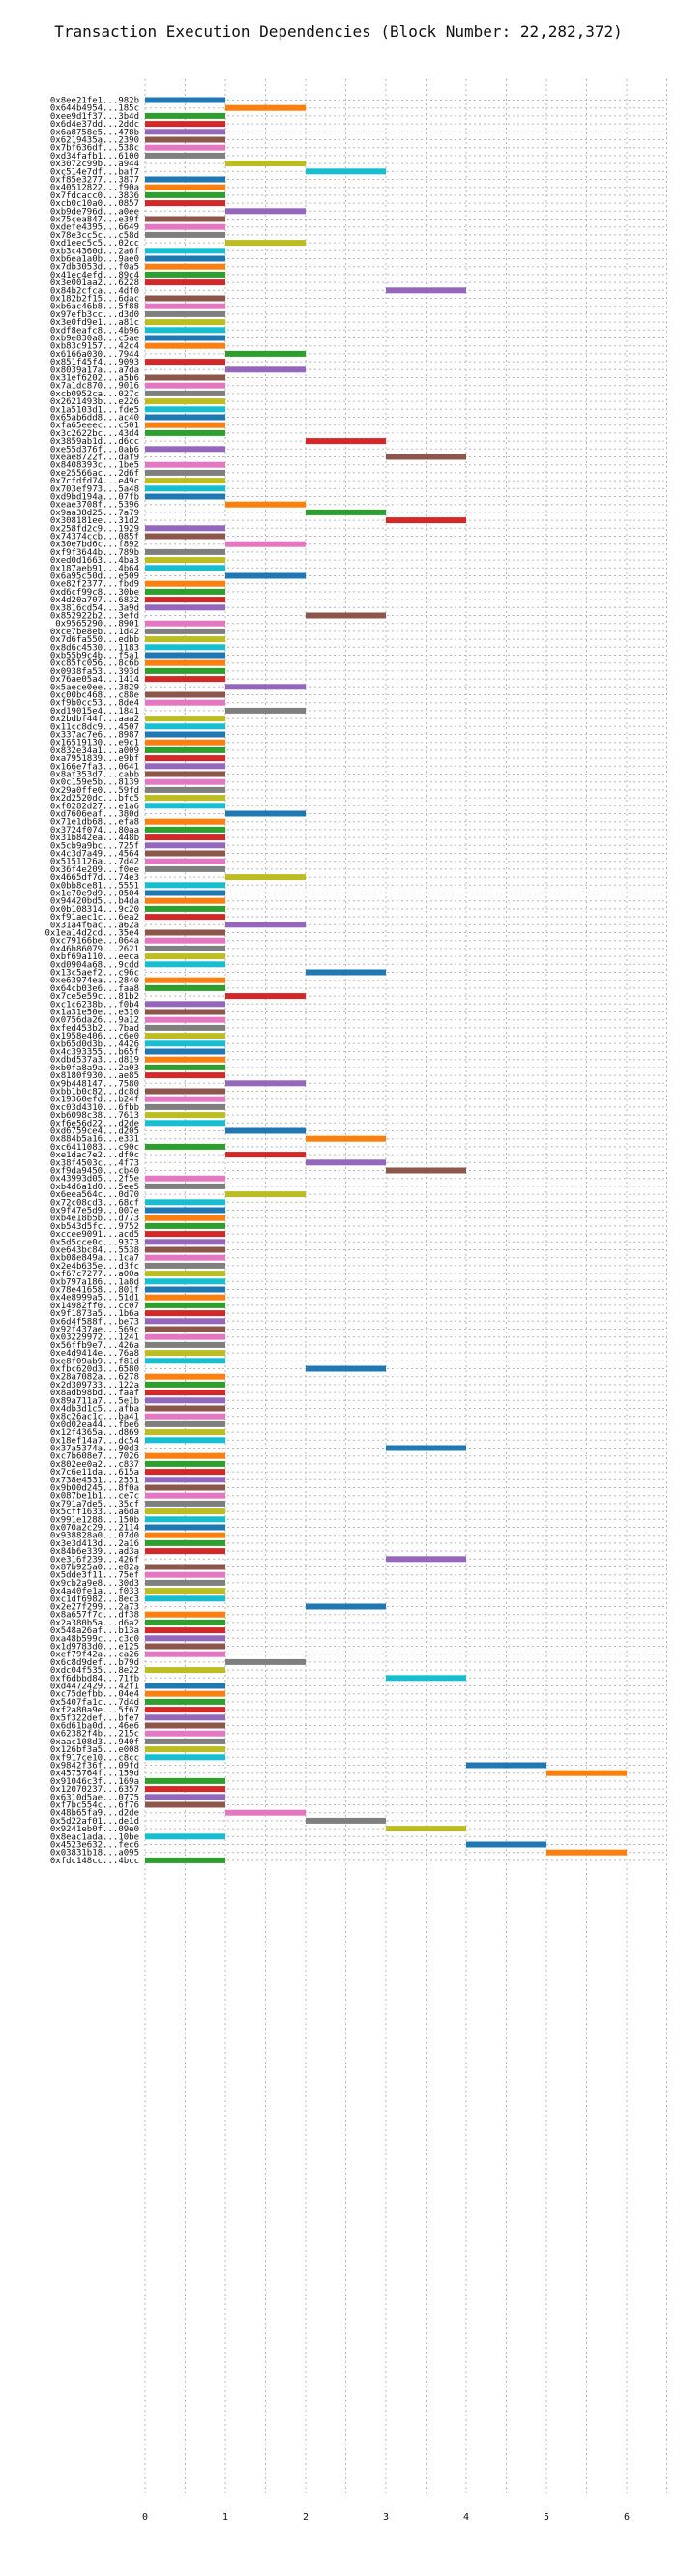 The height and width of the screenshot is (2576, 677). Describe the element at coordinates (94, 513) in the screenshot. I see `transaction-label: 0x9aa38d25...7a79` at that location.